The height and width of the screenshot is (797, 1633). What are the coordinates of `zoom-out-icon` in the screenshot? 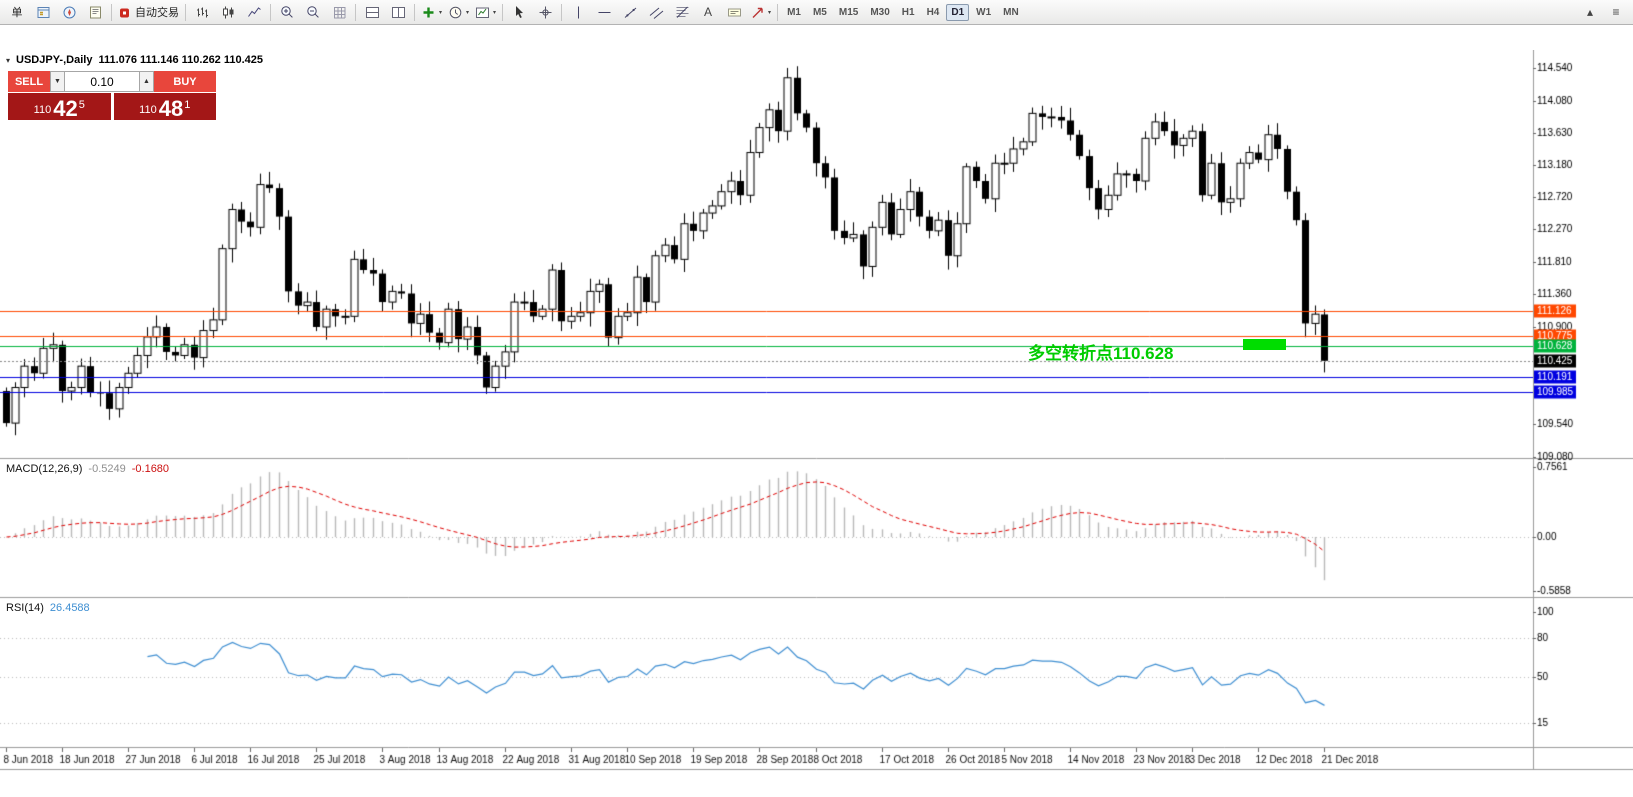 It's located at (313, 12).